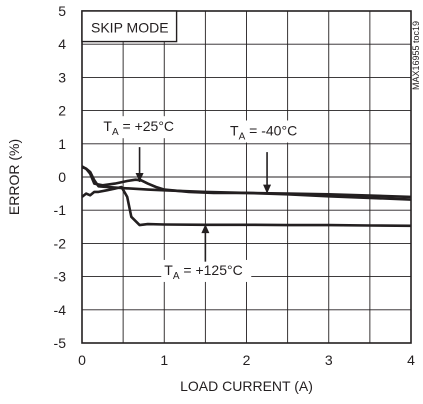 The width and height of the screenshot is (423, 404). Describe the element at coordinates (144, 149) in the screenshot. I see `annotation-ta-25c: TA = +25°C` at that location.